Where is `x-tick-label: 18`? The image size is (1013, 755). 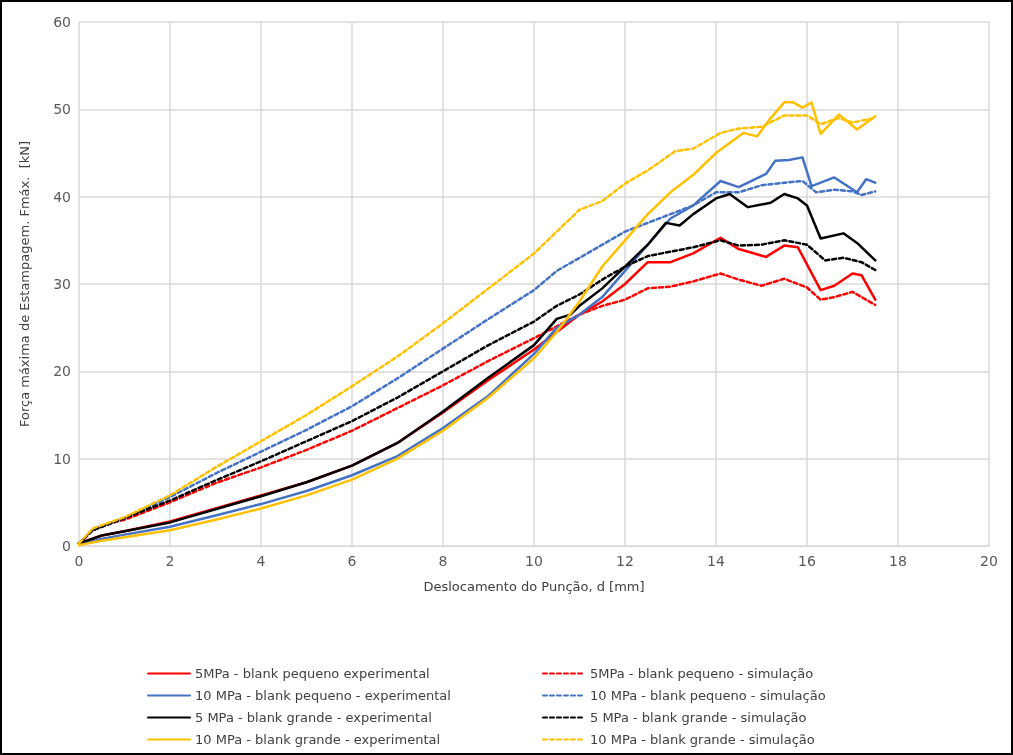 x-tick-label: 18 is located at coordinates (898, 561).